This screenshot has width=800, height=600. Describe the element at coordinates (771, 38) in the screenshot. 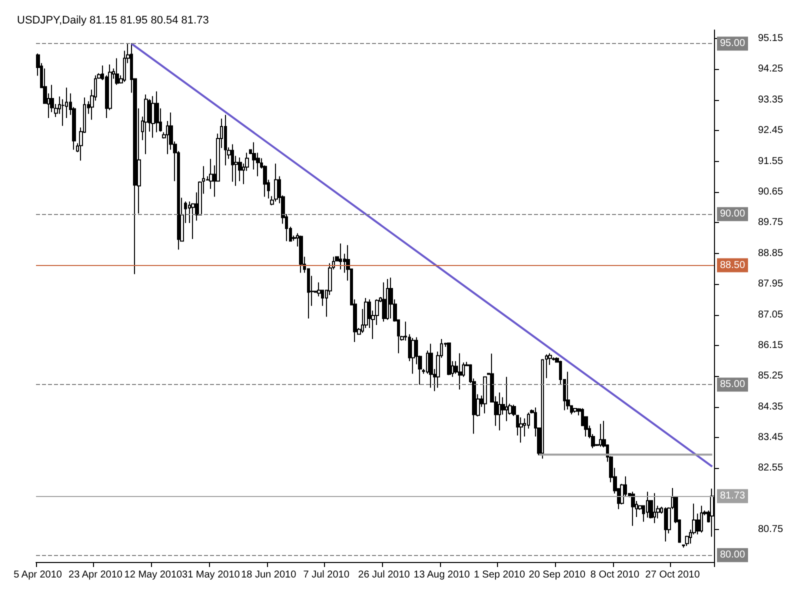

I see `y-tick-label: 95.15` at that location.